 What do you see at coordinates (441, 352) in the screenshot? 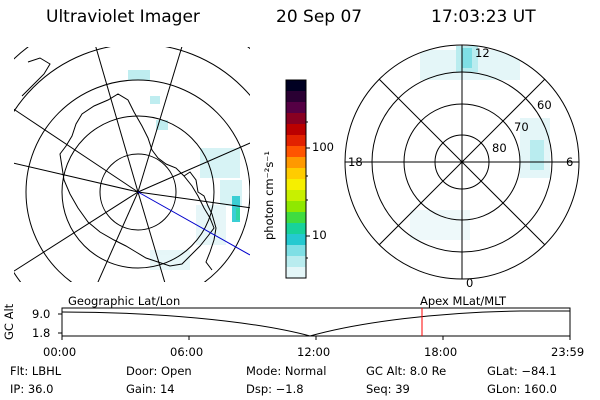
I see `gc-alt-xtick-1800: 18:00` at bounding box center [441, 352].